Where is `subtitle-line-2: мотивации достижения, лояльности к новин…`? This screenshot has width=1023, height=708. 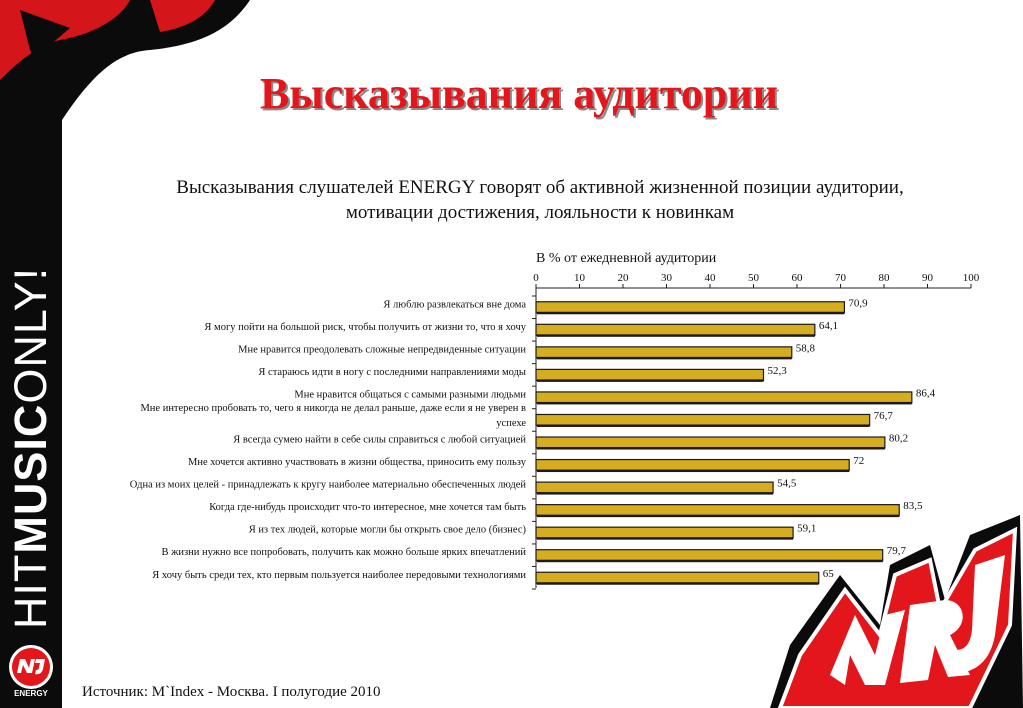 subtitle-line-2: мотивации достижения, лояльности к новин… is located at coordinates (540, 212).